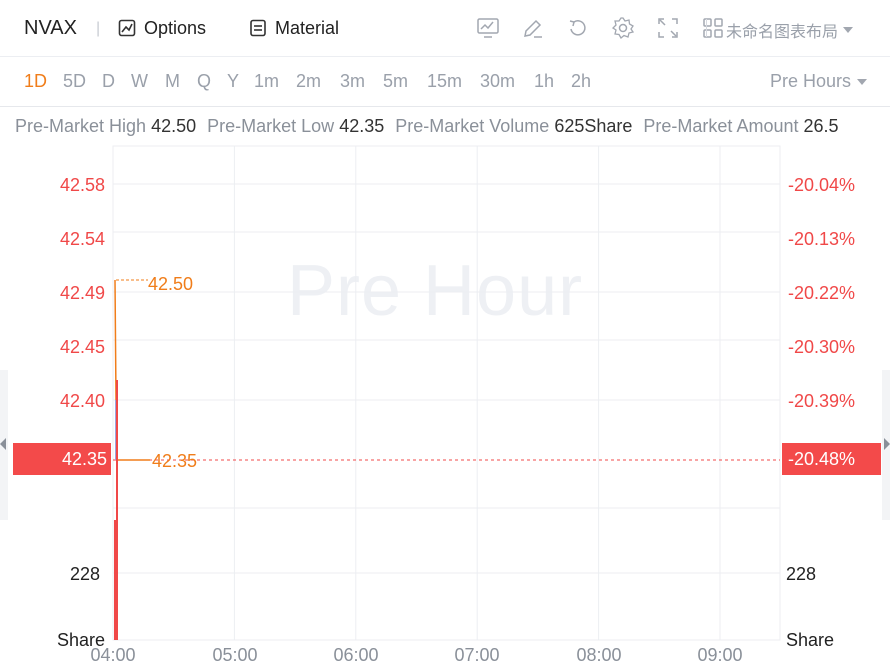  What do you see at coordinates (578, 28) in the screenshot?
I see `undo-icon` at bounding box center [578, 28].